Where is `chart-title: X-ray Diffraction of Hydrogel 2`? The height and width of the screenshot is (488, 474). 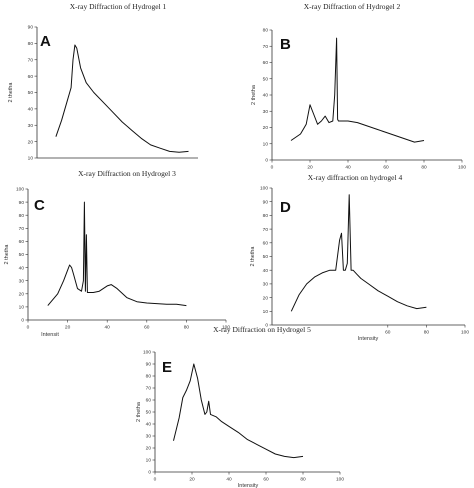
chart-title: X-ray Diffraction of Hydrogel 2 is located at coordinates (352, 6).